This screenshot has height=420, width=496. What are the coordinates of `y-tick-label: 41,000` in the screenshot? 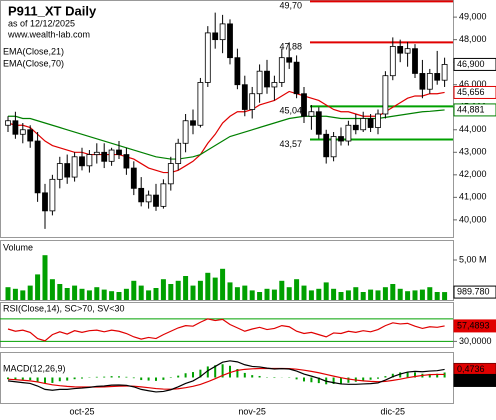 It's located at (473, 197).